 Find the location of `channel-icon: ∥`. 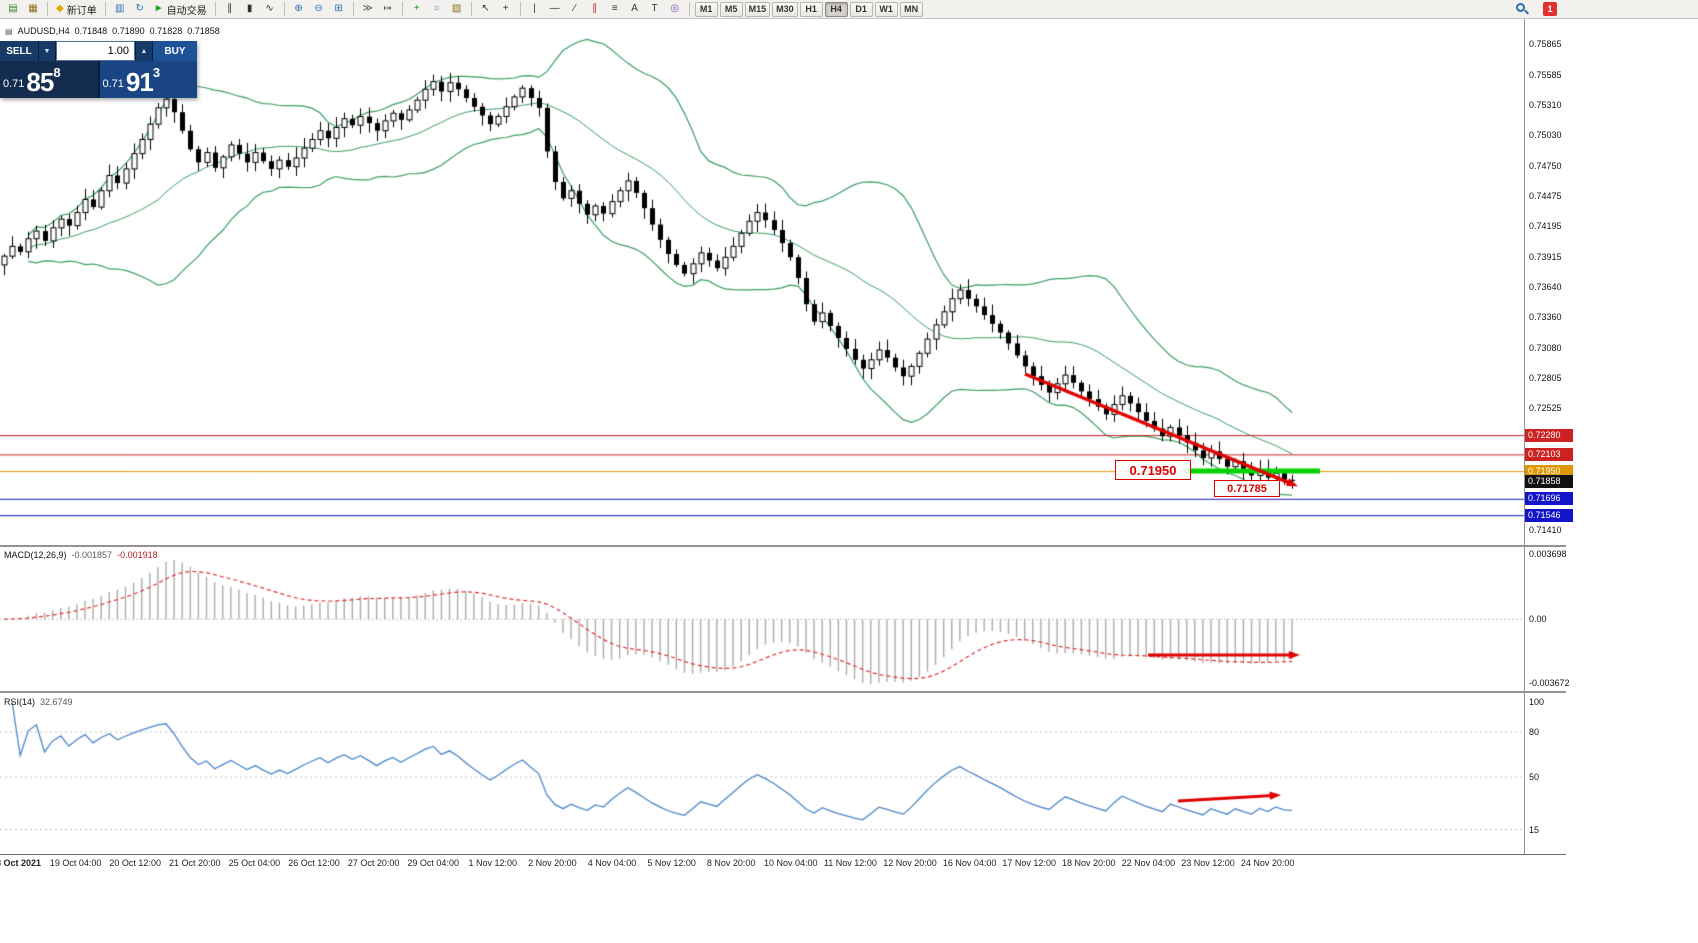

channel-icon: ∥ is located at coordinates (595, 9).